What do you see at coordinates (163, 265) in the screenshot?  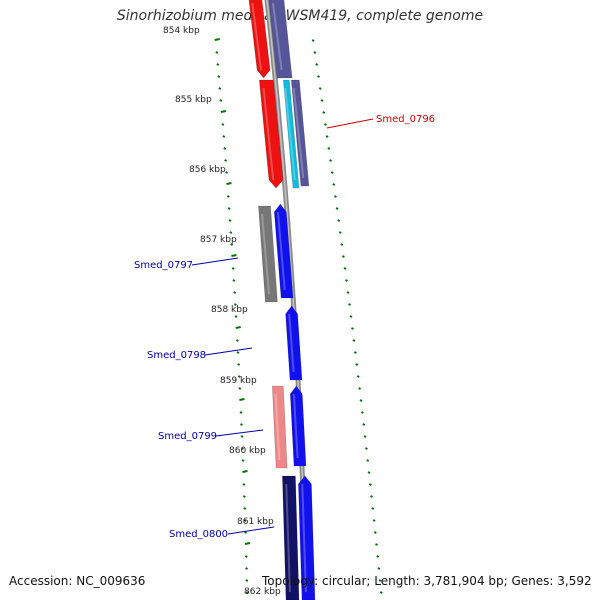 I see `gene-label-smed-0797: Smed_0797` at bounding box center [163, 265].